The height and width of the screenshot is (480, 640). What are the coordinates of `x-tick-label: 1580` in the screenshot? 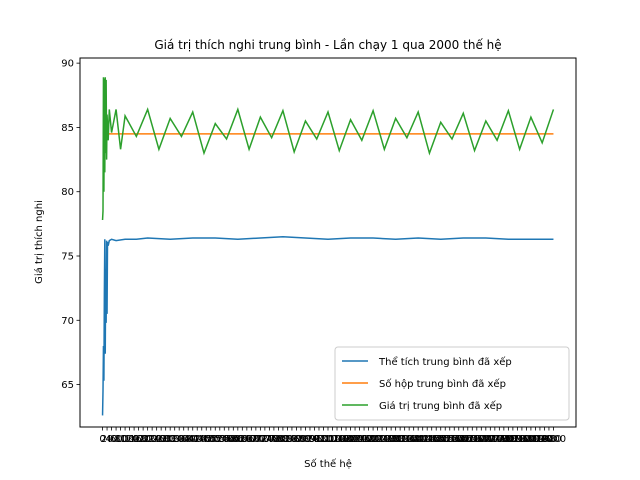 It's located at (458, 439).